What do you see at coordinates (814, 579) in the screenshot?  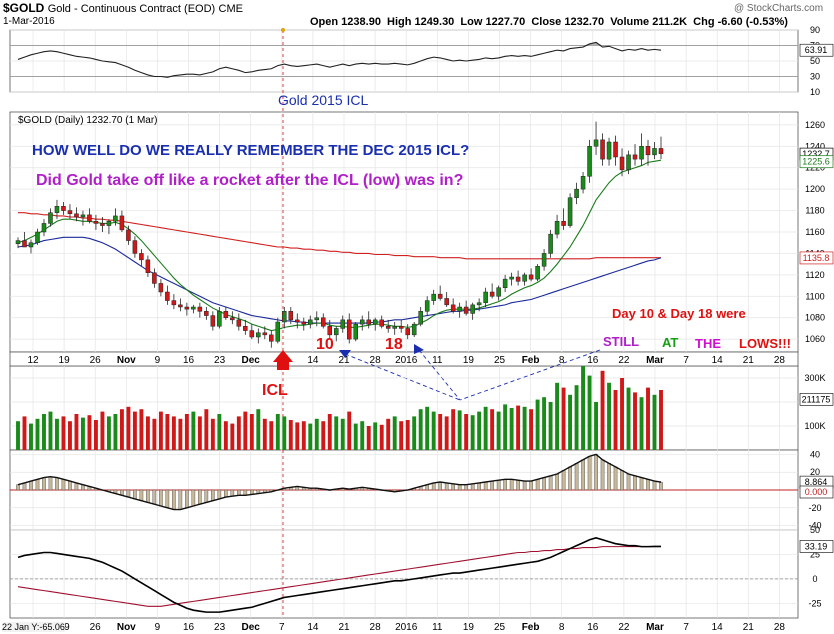 I see `osc-y-tick-label: 0` at bounding box center [814, 579].